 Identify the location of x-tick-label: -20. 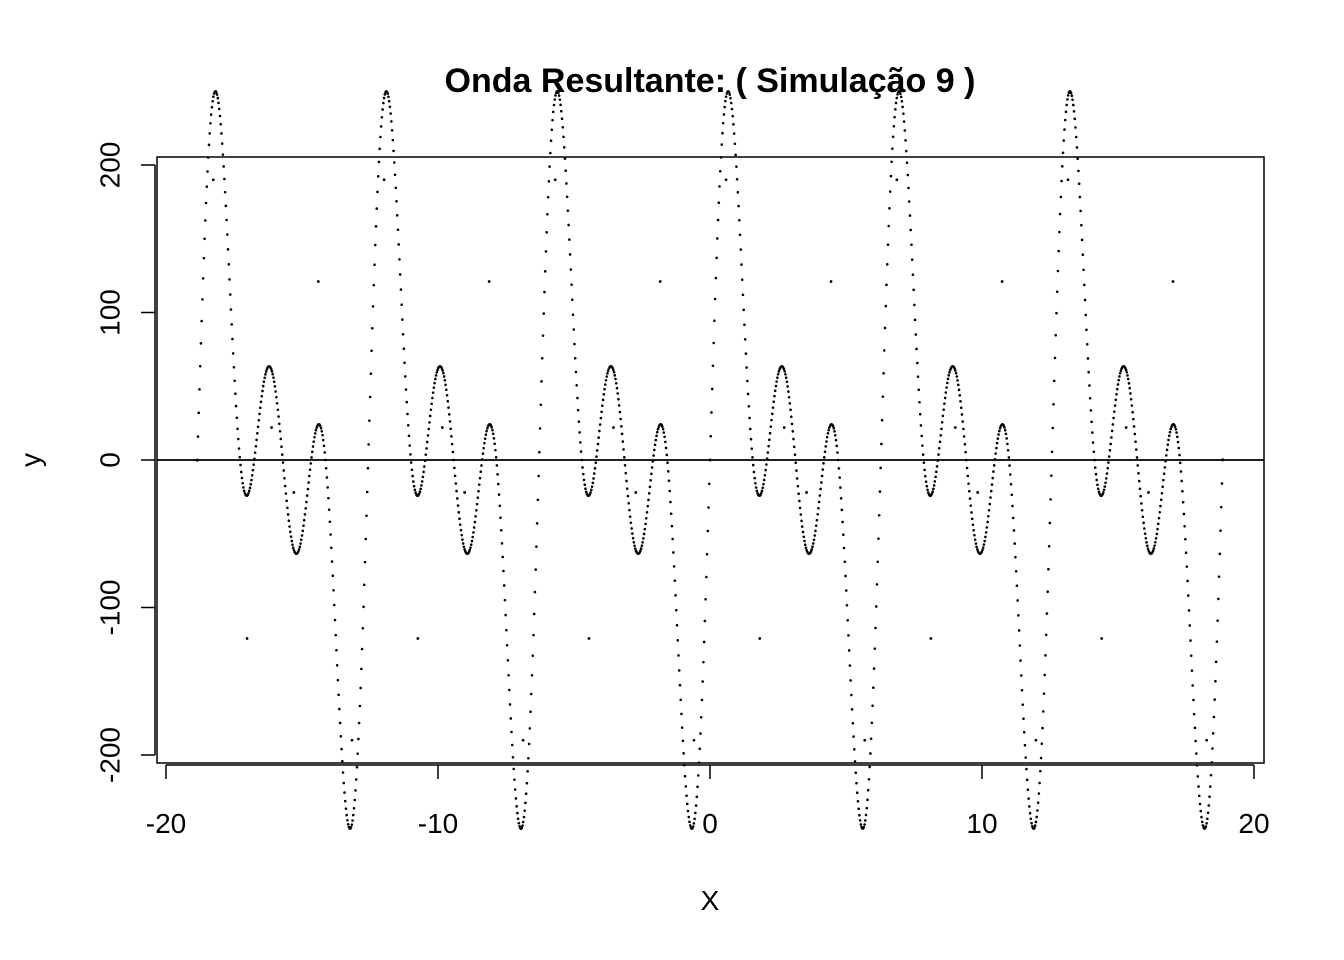
(166, 823).